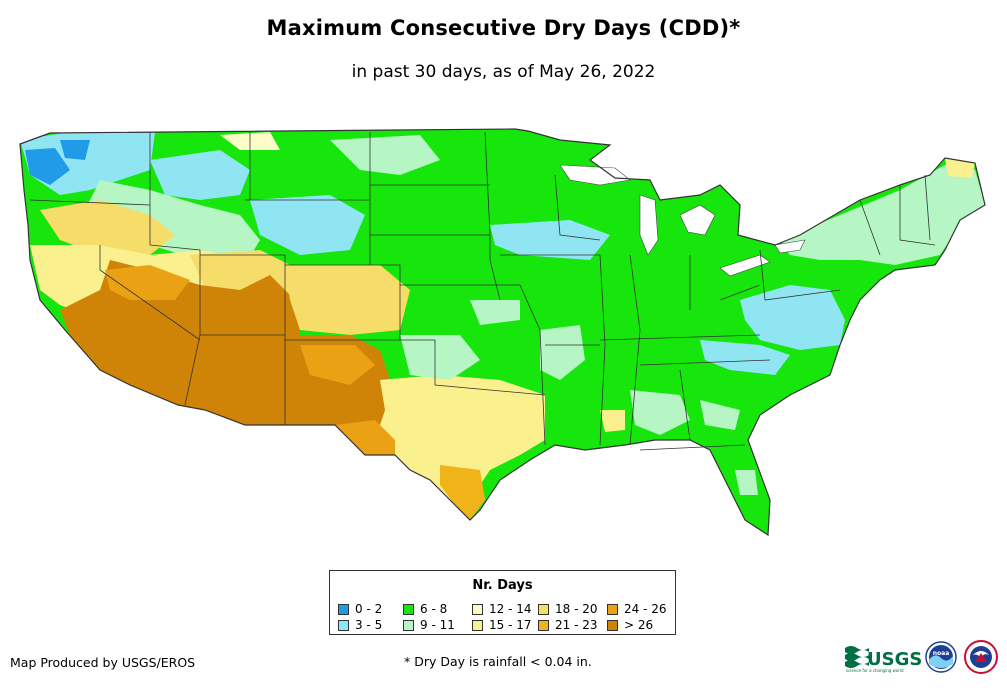 The height and width of the screenshot is (691, 1007). I want to click on legend-item: 15 - 17, so click(502, 625).